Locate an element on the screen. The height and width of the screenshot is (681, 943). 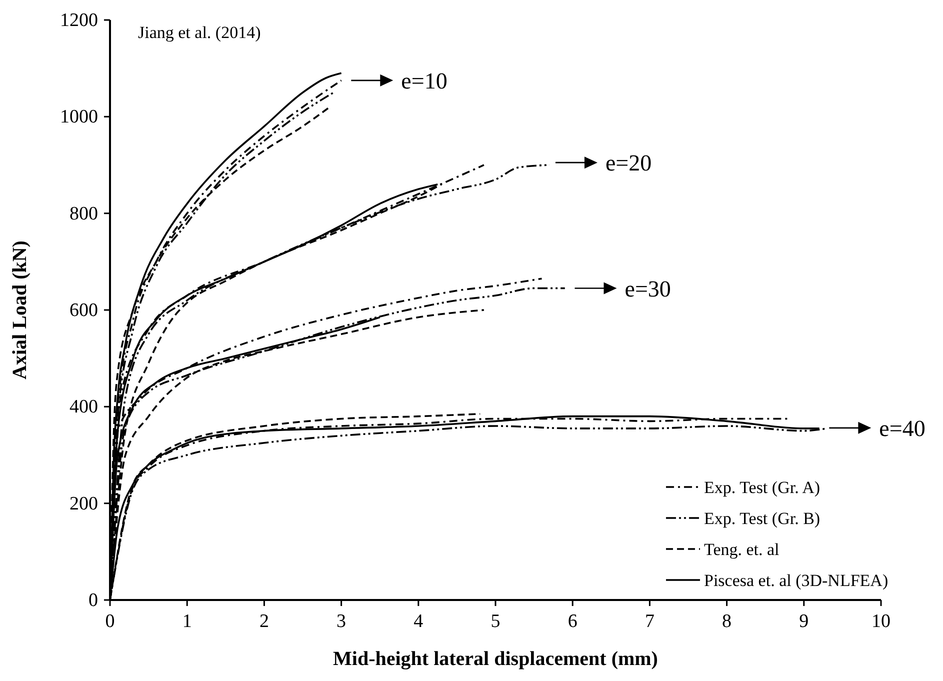
x-tick-label: 6 is located at coordinates (573, 621).